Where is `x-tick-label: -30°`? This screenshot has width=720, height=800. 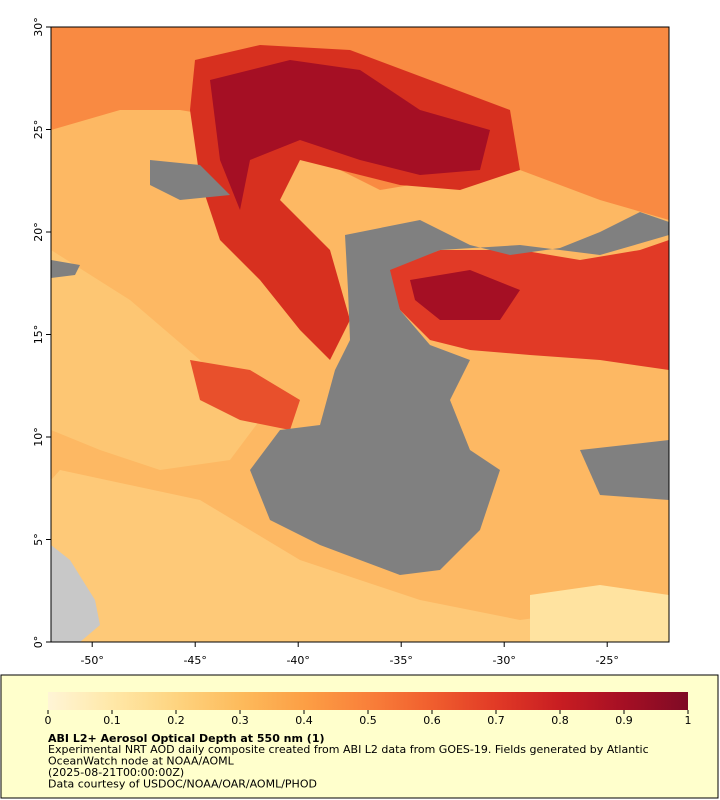 x-tick-label: -30° is located at coordinates (503, 660).